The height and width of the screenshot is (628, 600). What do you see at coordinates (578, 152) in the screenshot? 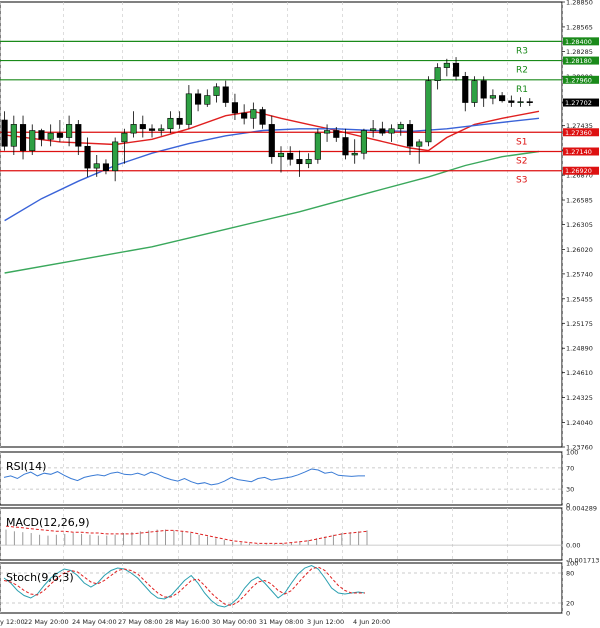
I see `level-price-label: 1.27140` at bounding box center [578, 152].